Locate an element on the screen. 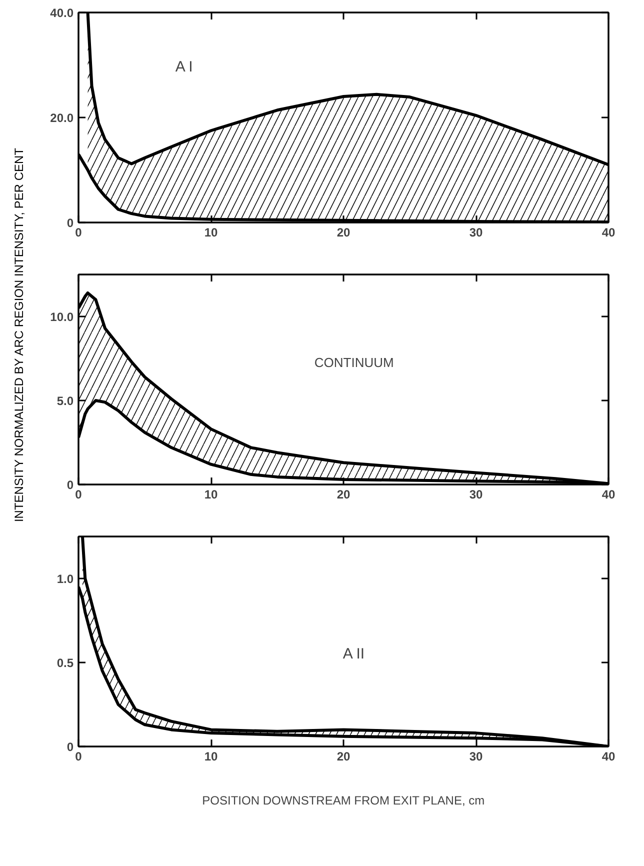 This screenshot has height=866, width=644. y-tick-label: 40.0 is located at coordinates (62, 13).